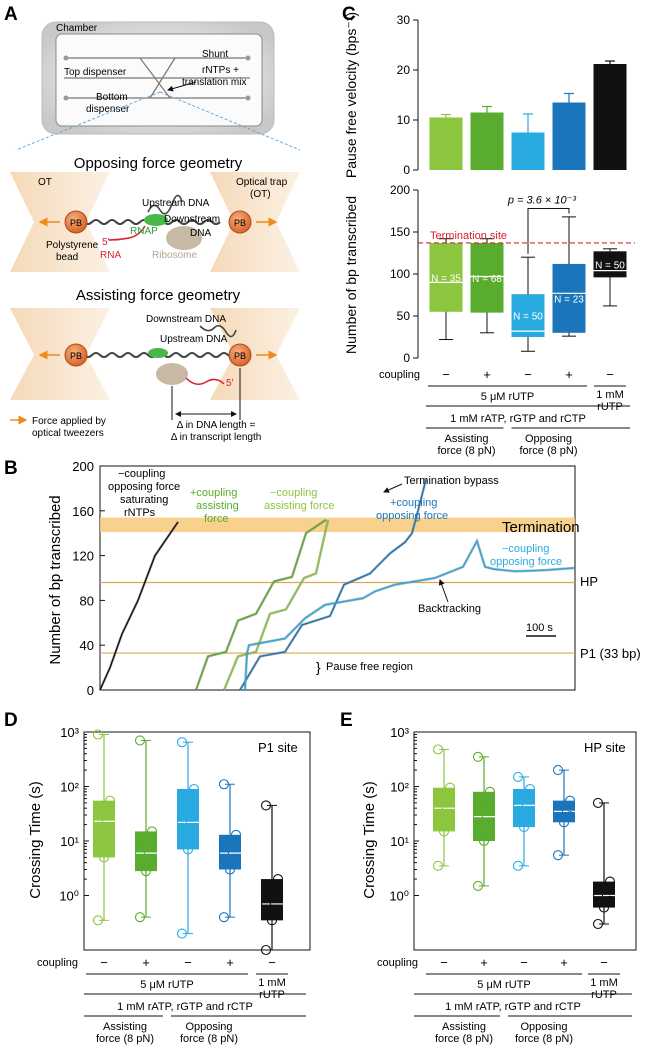 Image resolution: width=651 pixels, height=1050 pixels. What do you see at coordinates (610, 395) in the screenshot?
I see `rutp-1mm-label-1: 1 mM` at bounding box center [610, 395].